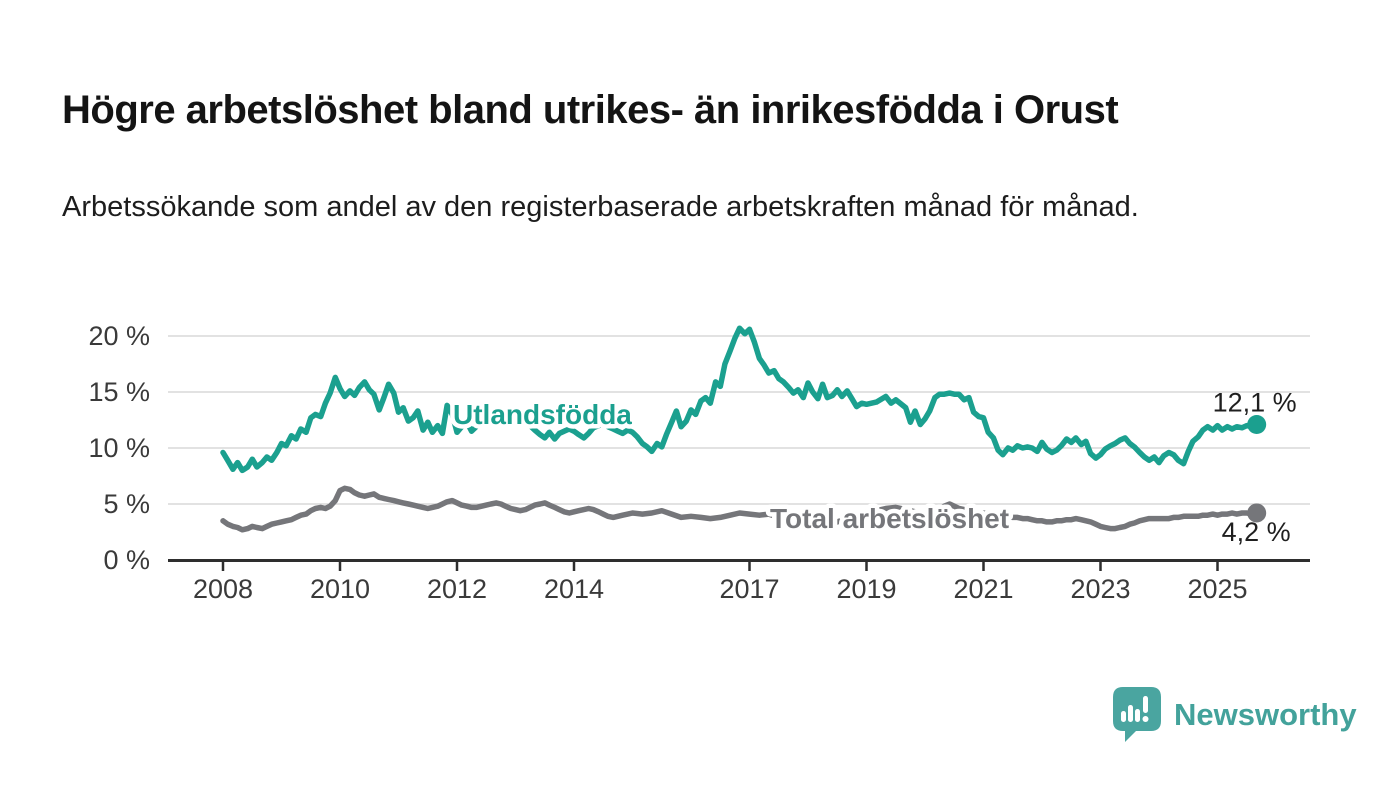  I want to click on y-tick-label: 20 %, so click(119, 336).